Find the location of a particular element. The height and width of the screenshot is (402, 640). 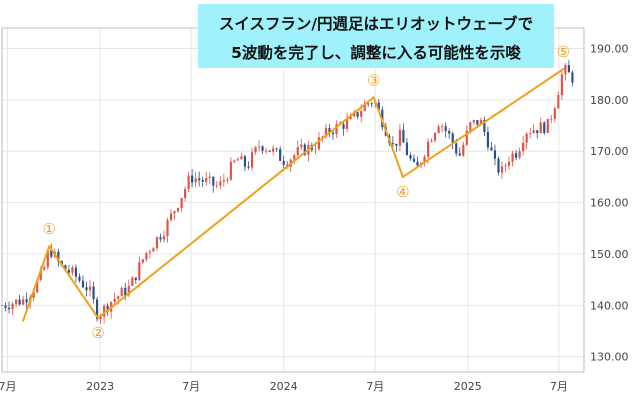

wave-label: ③ is located at coordinates (373, 80).